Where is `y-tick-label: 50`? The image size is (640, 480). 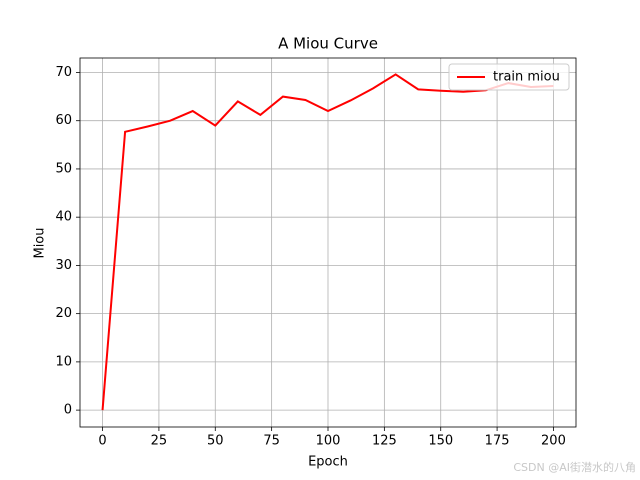 y-tick-label: 50 is located at coordinates (63, 168).